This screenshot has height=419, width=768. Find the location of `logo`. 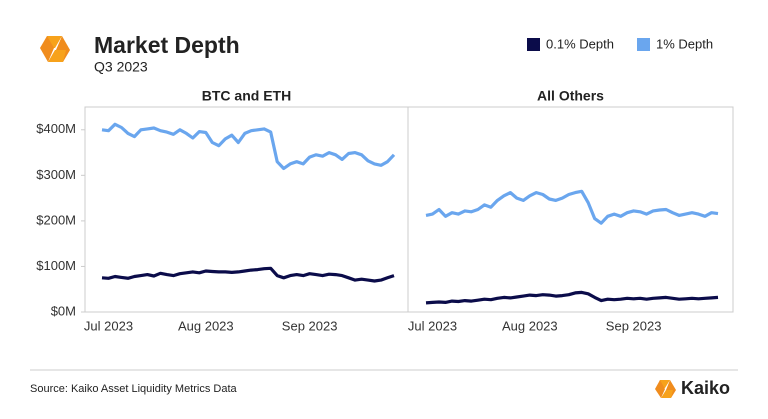

logo is located at coordinates (55, 49).